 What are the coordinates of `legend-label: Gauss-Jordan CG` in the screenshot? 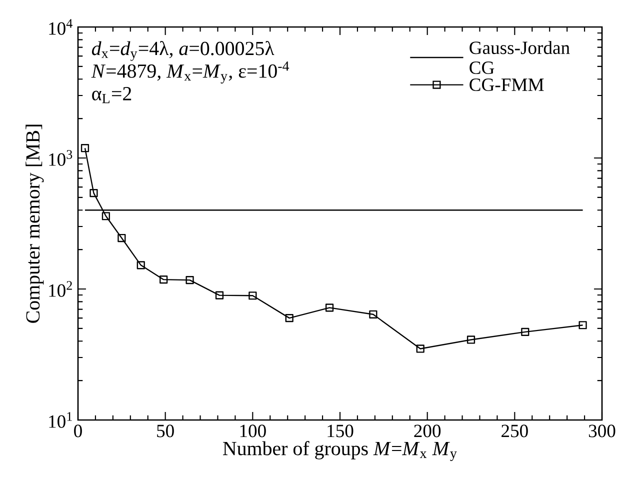 It's located at (520, 57).